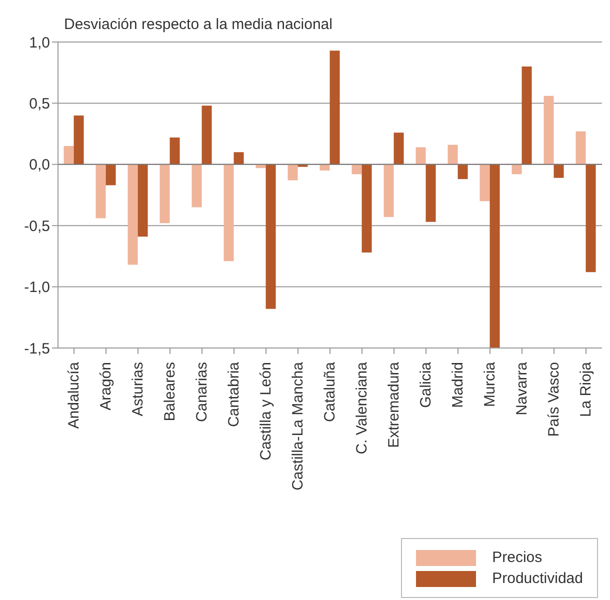 The width and height of the screenshot is (610, 600). What do you see at coordinates (554, 399) in the screenshot?
I see `x-tick-label: País Vasco` at bounding box center [554, 399].